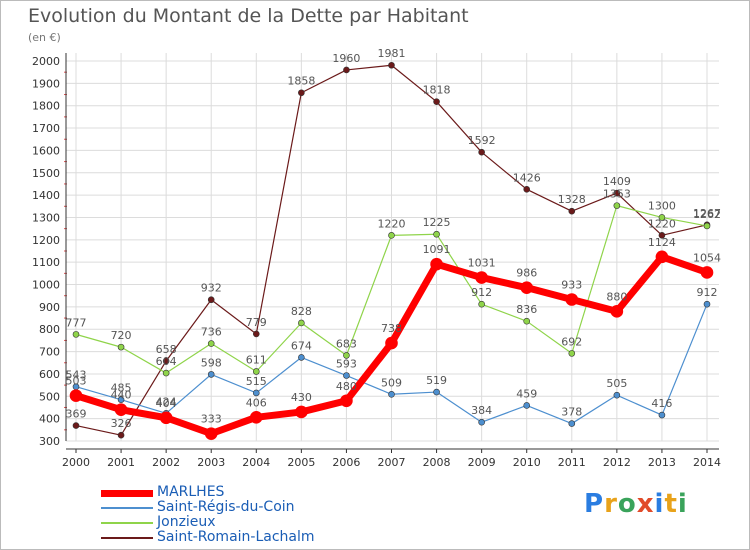  Describe the element at coordinates (49, 441) in the screenshot. I see `y-tick-label: 300` at that location.